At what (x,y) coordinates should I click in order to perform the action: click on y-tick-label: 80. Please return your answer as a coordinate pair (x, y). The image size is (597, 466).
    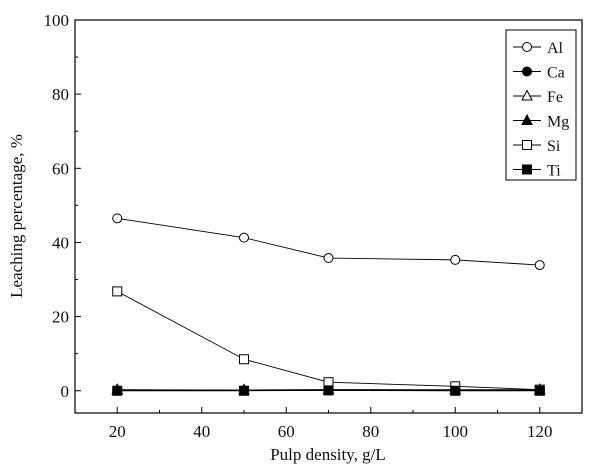
    Looking at the image, I should click on (60, 94).